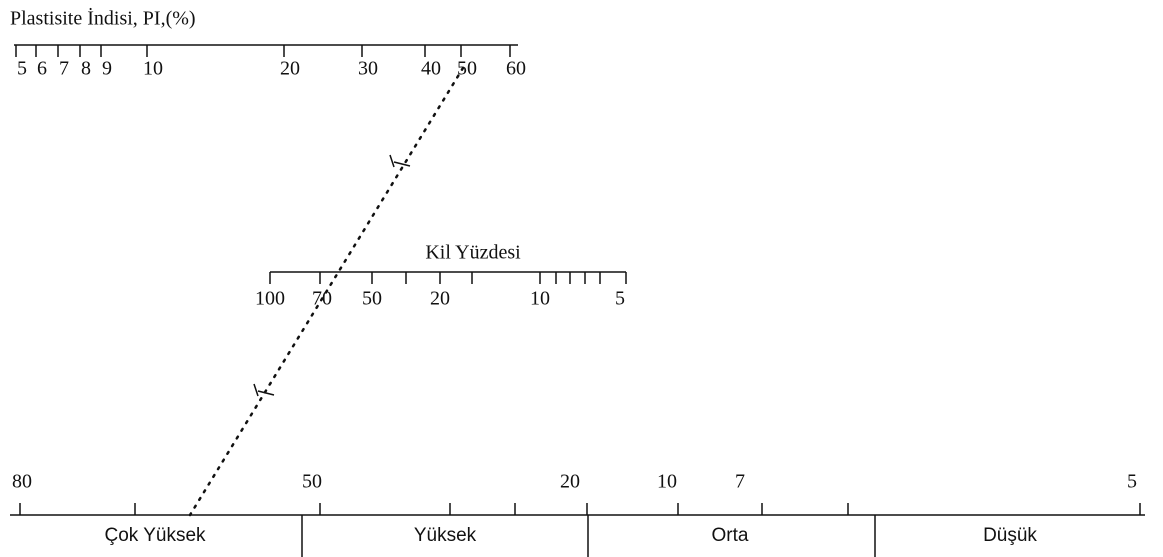  I want to click on pi-label: 60, so click(516, 69).